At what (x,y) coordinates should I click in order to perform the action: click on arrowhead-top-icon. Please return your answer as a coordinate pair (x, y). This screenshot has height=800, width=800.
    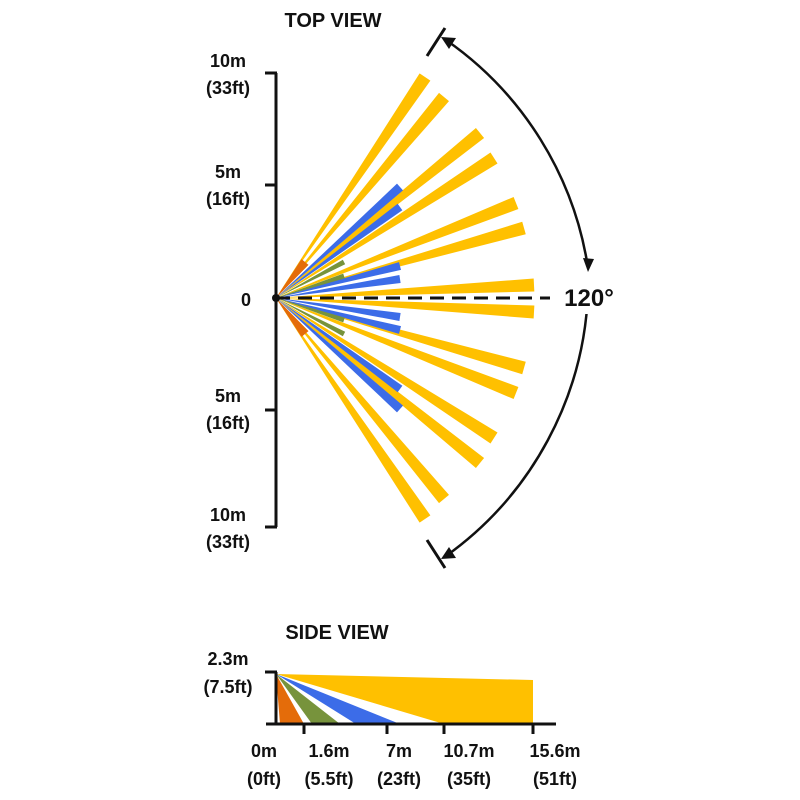
    Looking at the image, I should click on (448, 43).